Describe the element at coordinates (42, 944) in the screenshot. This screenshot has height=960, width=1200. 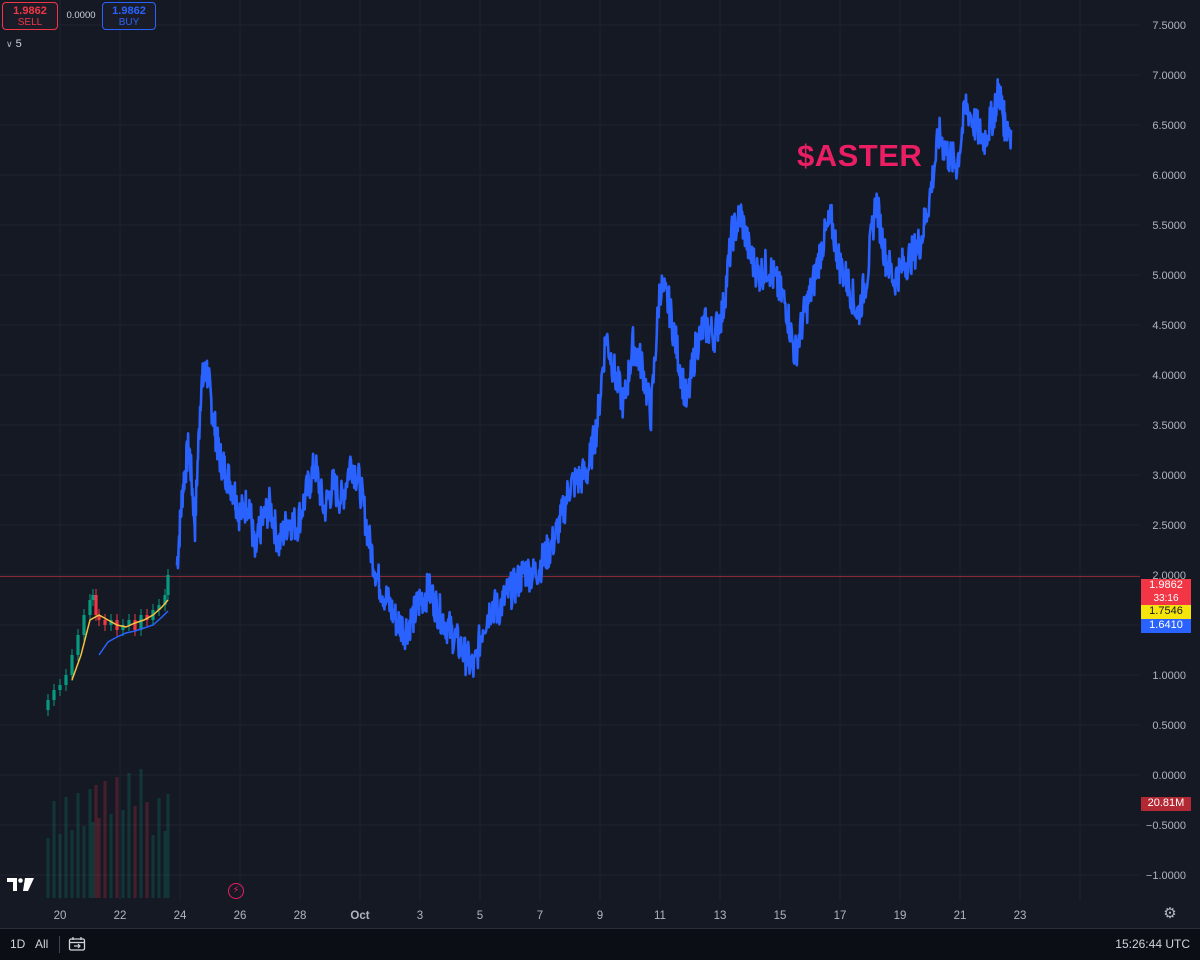
I see `range-all-button: All` at that location.